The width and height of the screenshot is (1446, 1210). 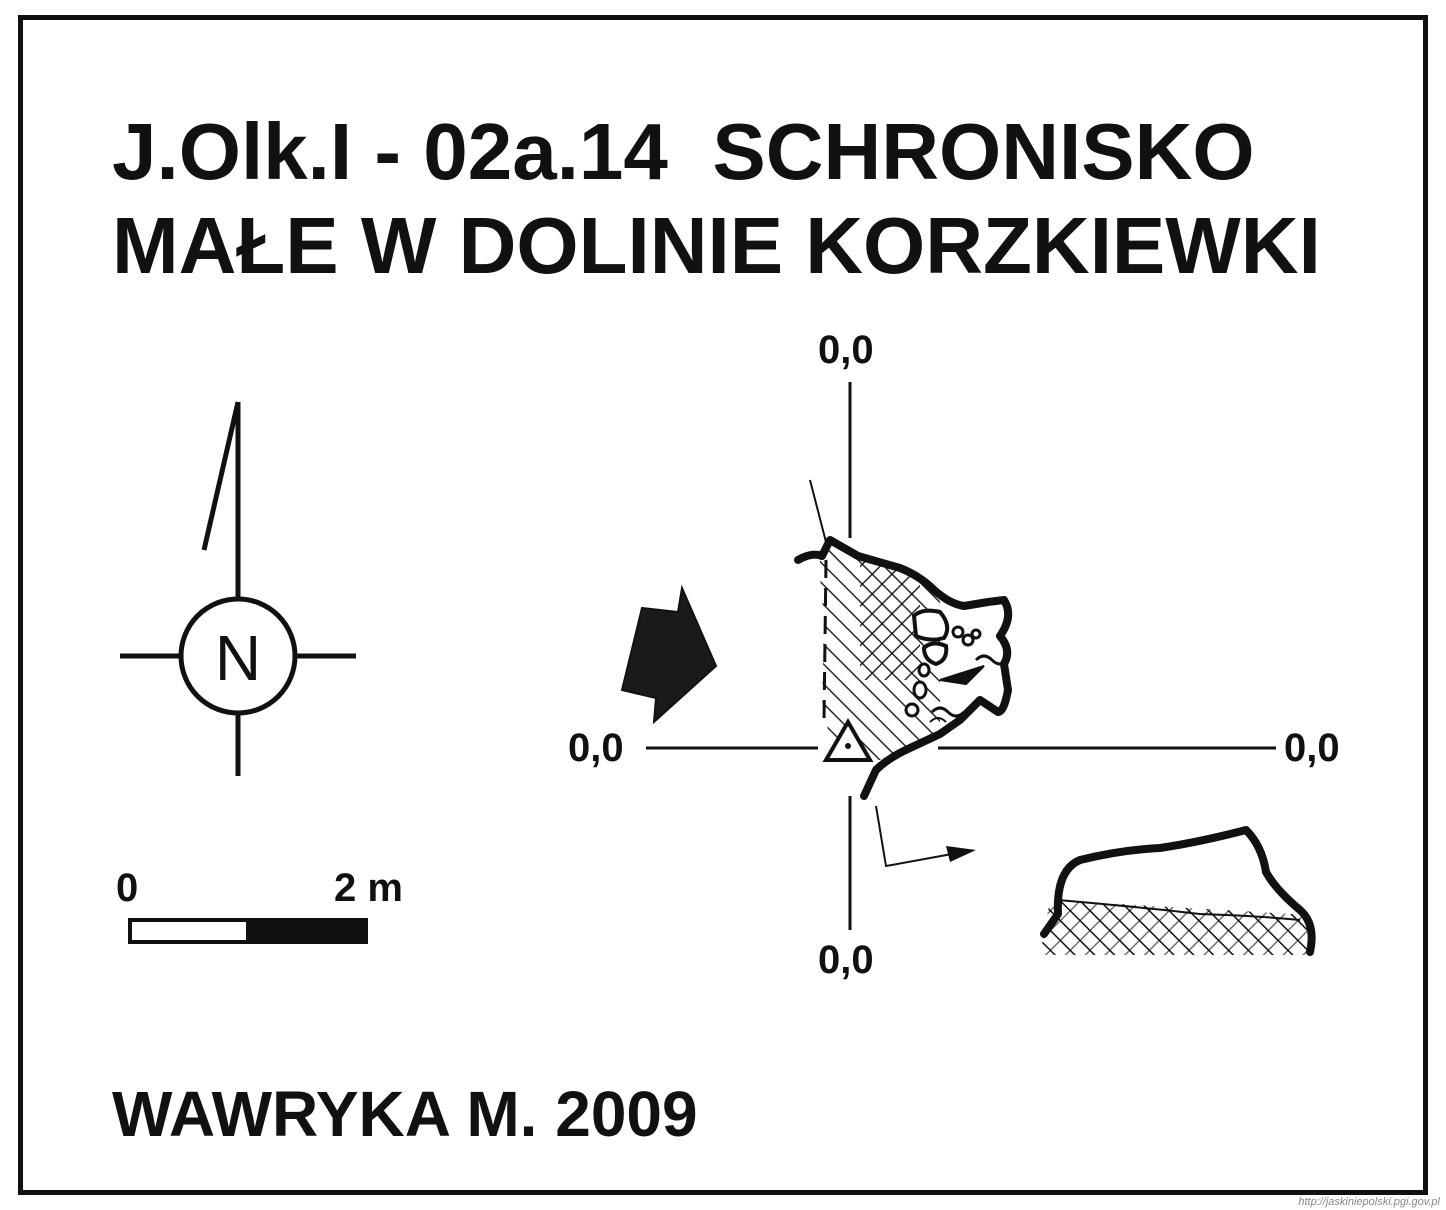 I want to click on map-title-line-2: MAŁE W DOLINIE KORZKIEWKI, so click(x=716, y=245).